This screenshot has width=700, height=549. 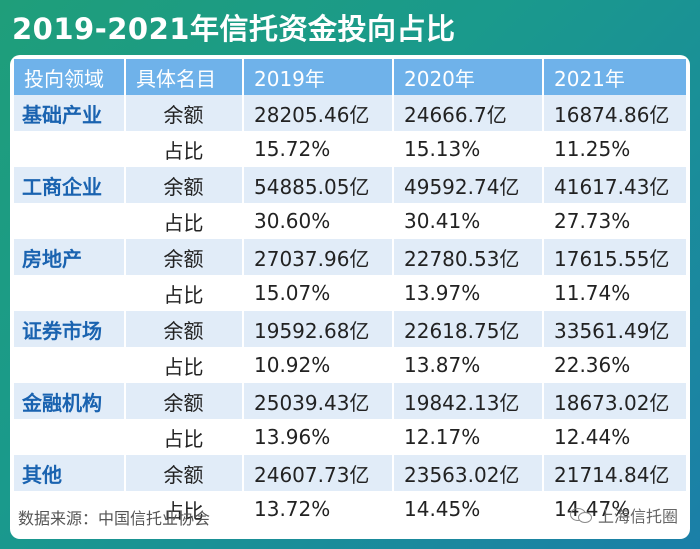 I want to click on header-cell: 2020年, so click(x=469, y=77).